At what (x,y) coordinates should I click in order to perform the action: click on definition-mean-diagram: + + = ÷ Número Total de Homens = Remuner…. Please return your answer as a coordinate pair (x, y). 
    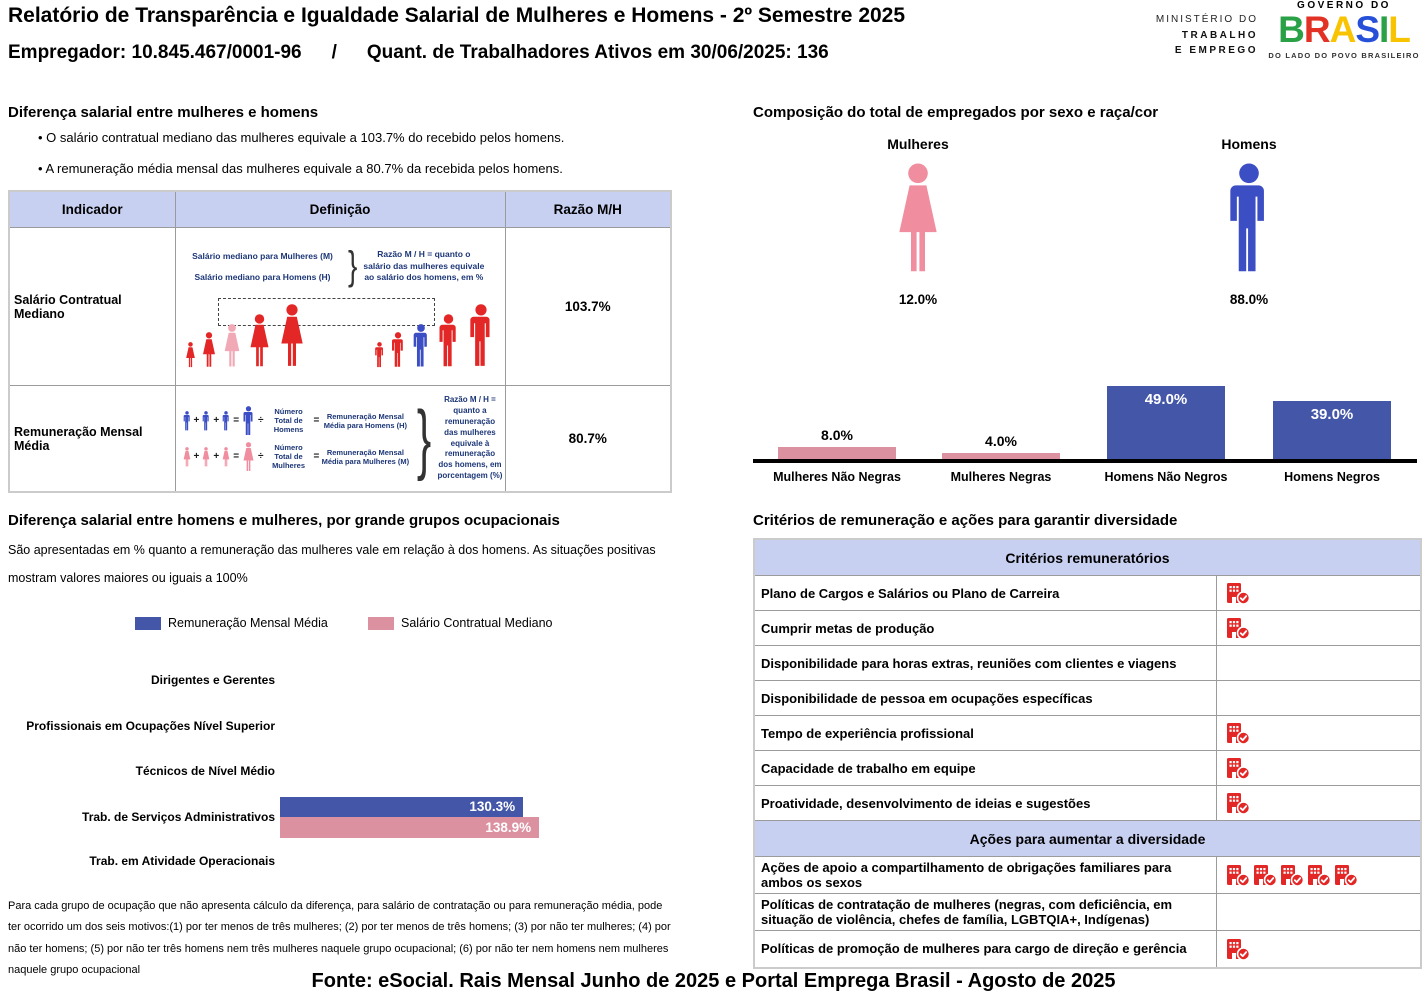
    Looking at the image, I should click on (340, 439).